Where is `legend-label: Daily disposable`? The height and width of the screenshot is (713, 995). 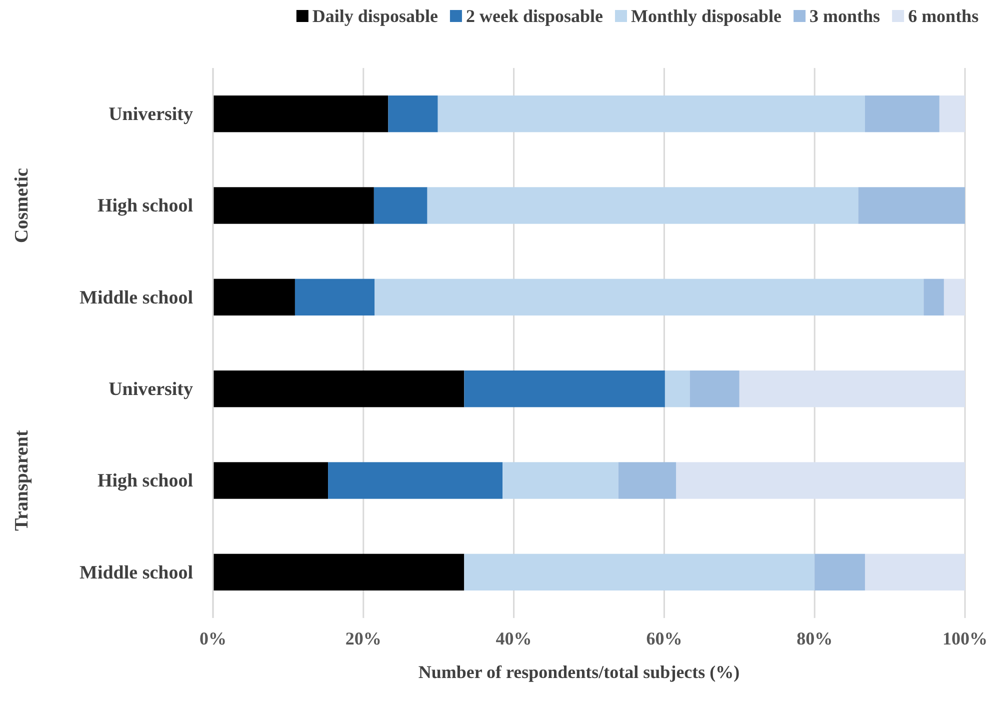
legend-label: Daily disposable is located at coordinates (375, 16).